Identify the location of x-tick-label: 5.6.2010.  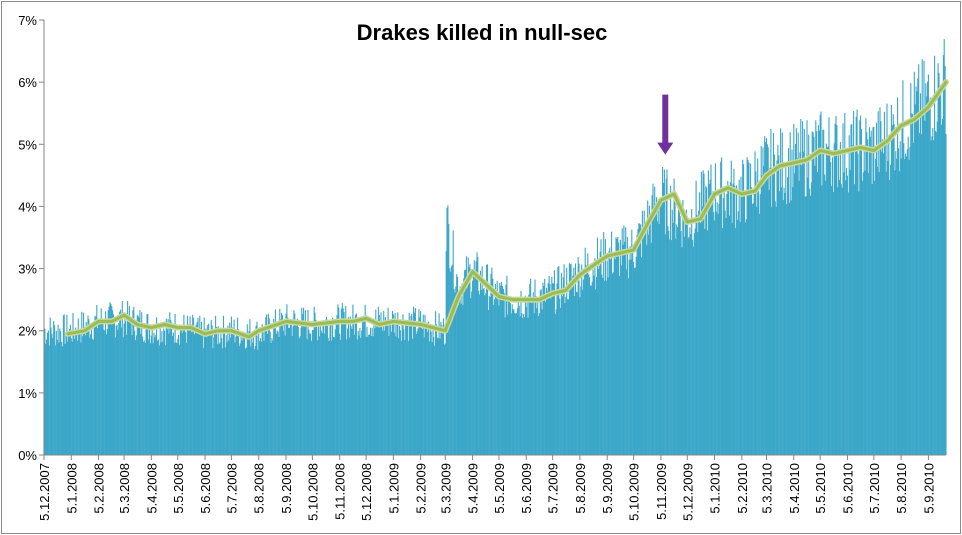
(847, 488).